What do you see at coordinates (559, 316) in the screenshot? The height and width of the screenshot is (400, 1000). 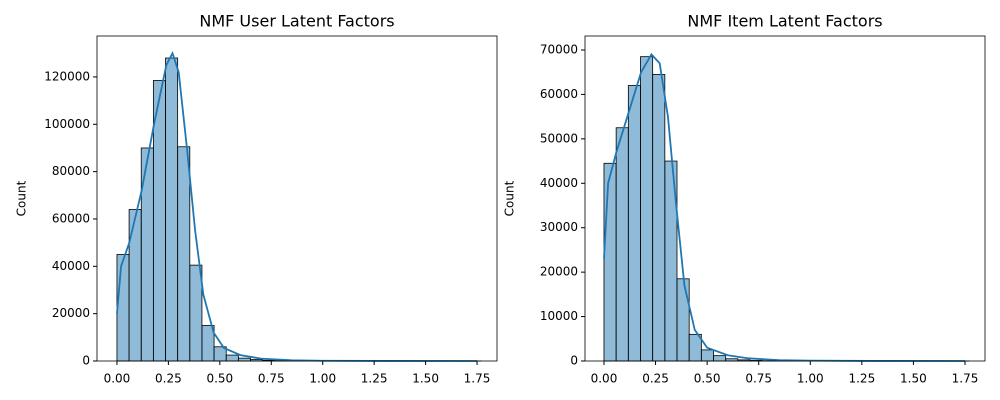 I see `y-tick-label: 10000` at bounding box center [559, 316].